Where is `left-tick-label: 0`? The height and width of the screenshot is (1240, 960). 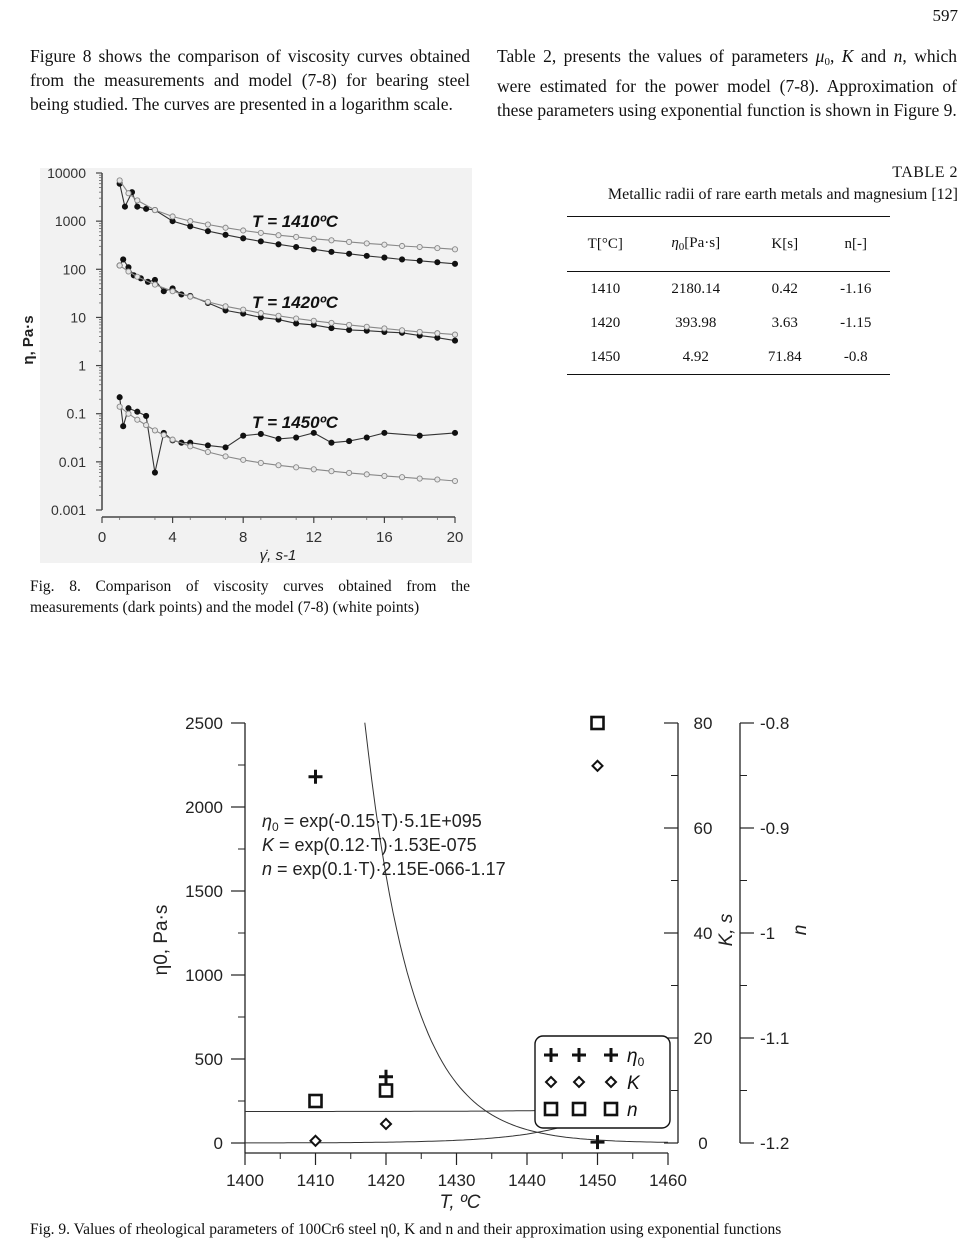 left-tick-label: 0 is located at coordinates (218, 1143).